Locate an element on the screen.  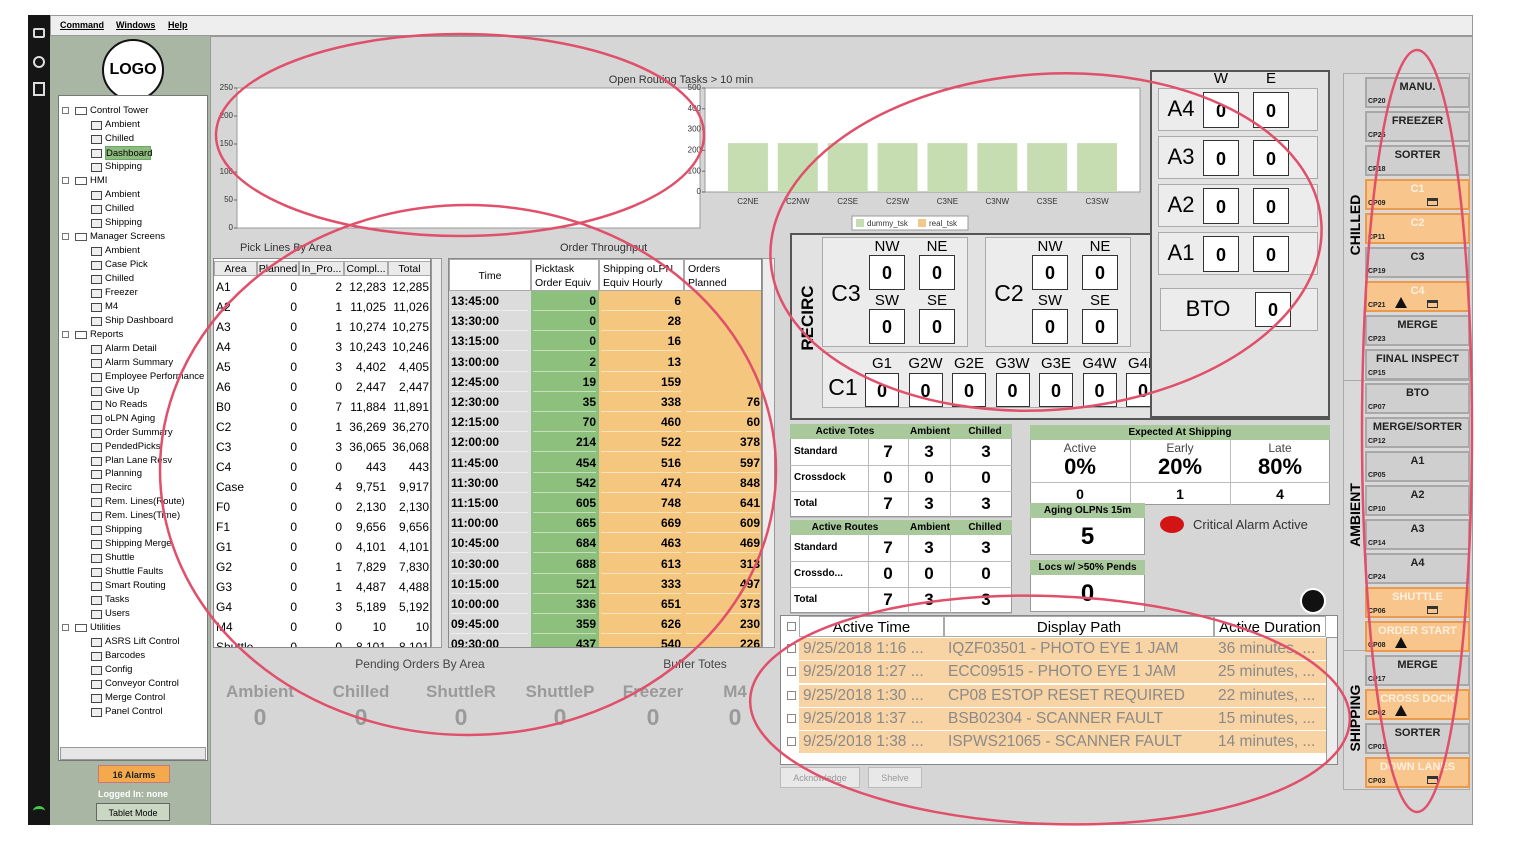
menu-item: Help is located at coordinates (178, 25).